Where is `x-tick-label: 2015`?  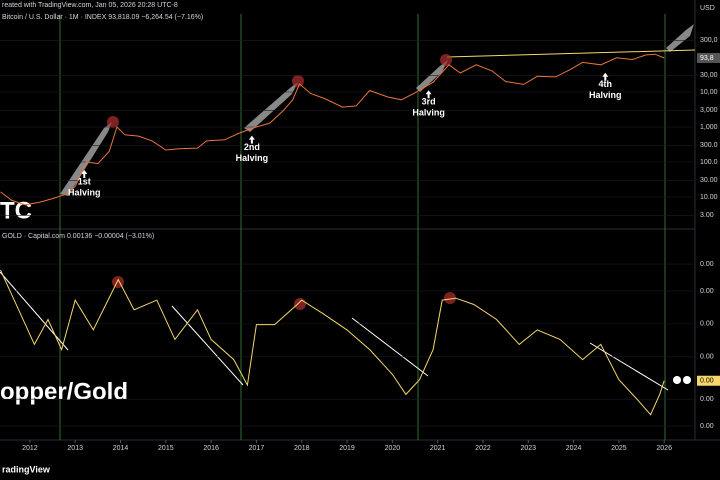 x-tick-label: 2015 is located at coordinates (166, 448).